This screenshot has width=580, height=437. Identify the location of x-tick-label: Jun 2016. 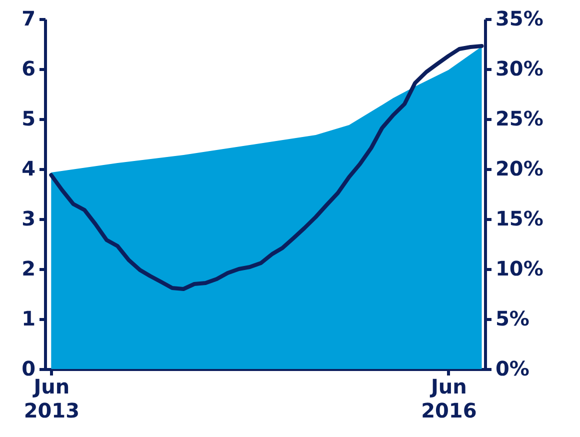
(449, 398).